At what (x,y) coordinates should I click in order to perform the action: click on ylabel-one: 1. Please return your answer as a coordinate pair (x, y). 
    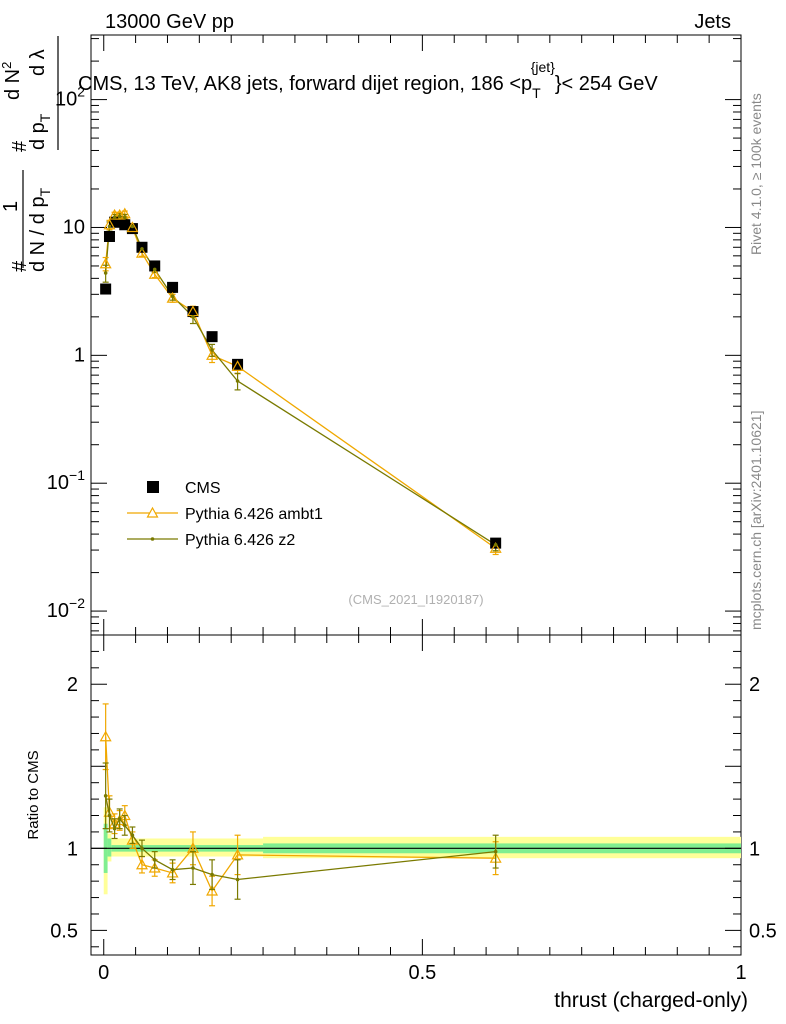
    Looking at the image, I should click on (11, 206).